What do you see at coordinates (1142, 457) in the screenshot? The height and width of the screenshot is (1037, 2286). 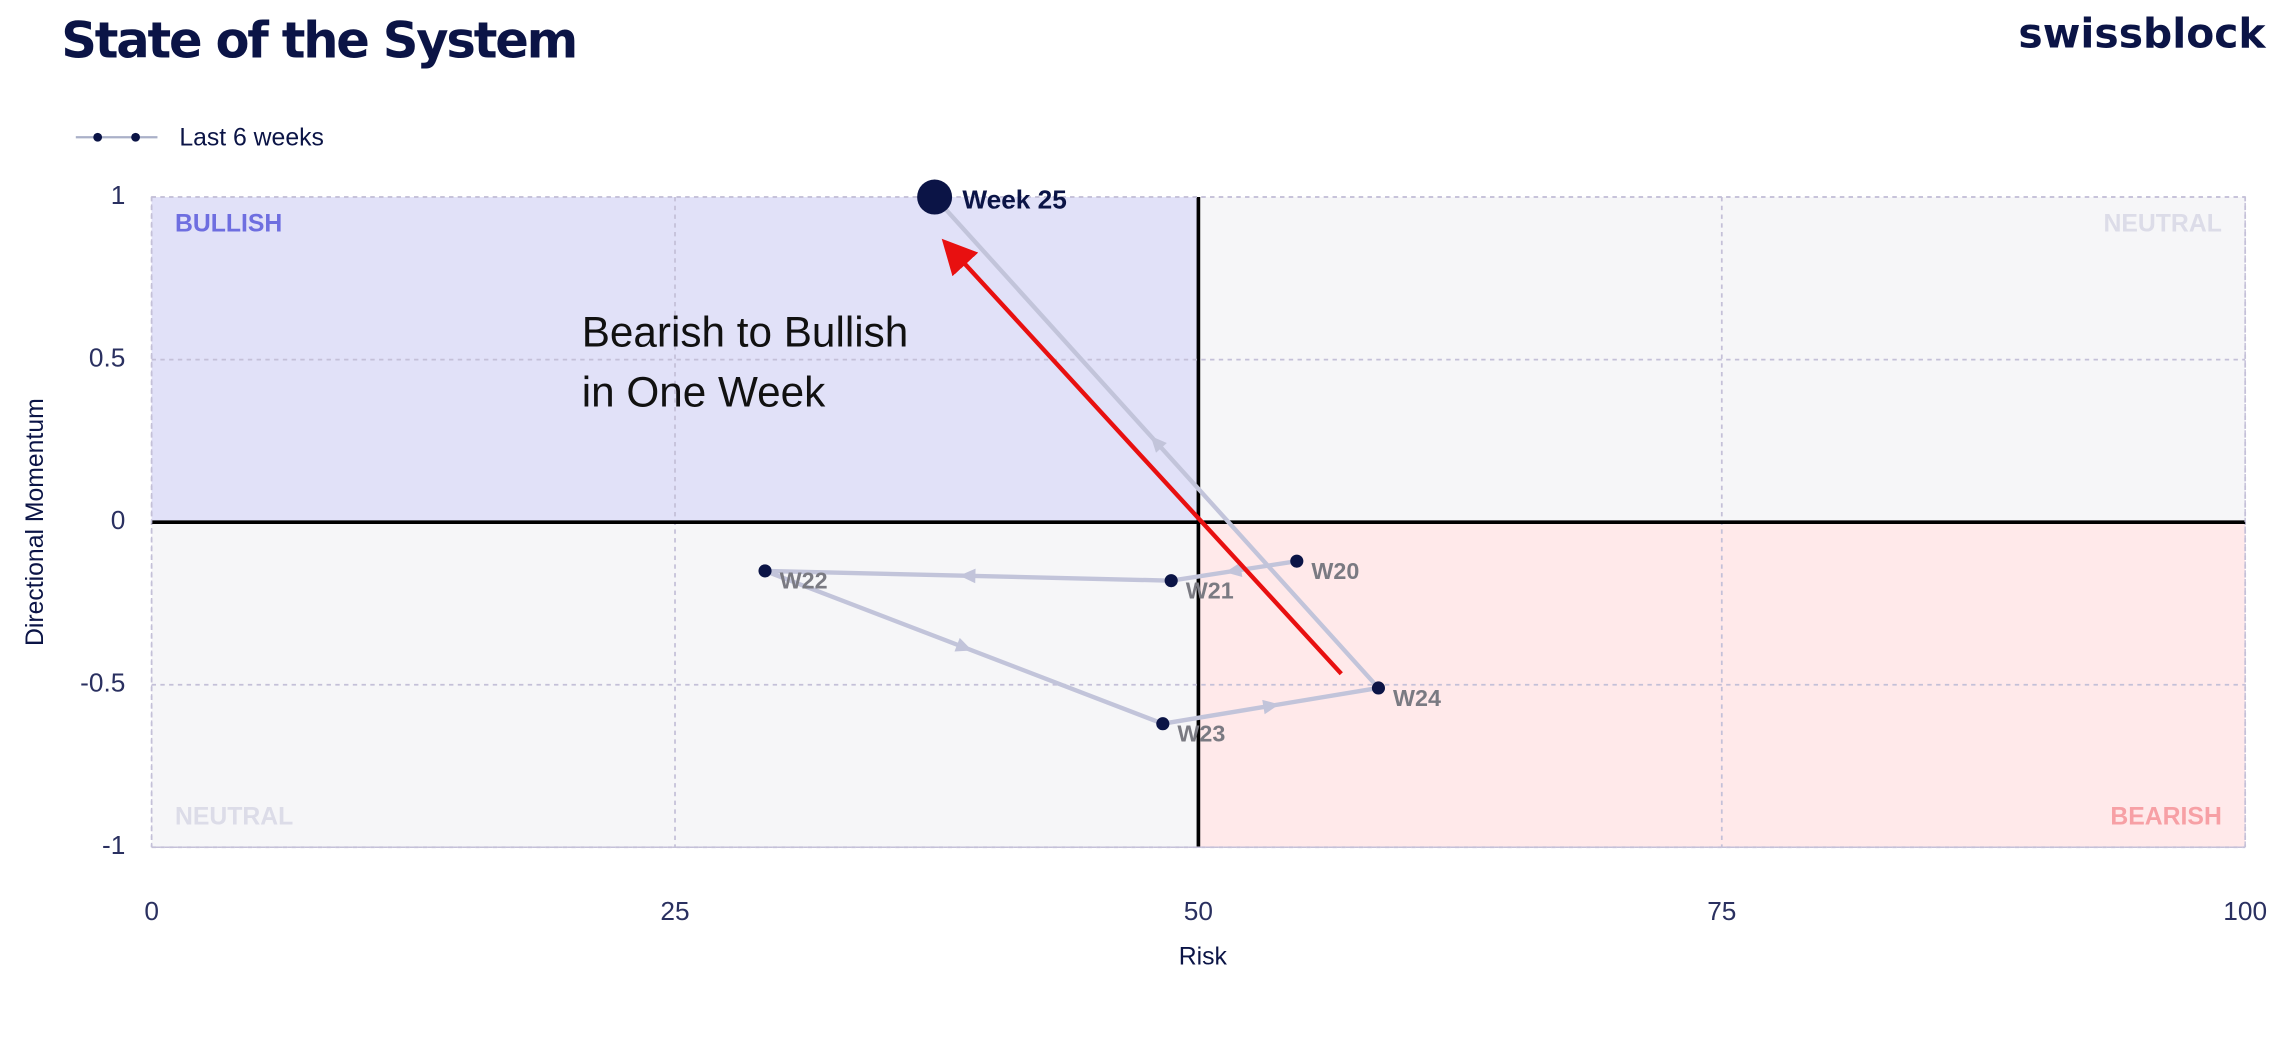 I see `annotation-arrow` at bounding box center [1142, 457].